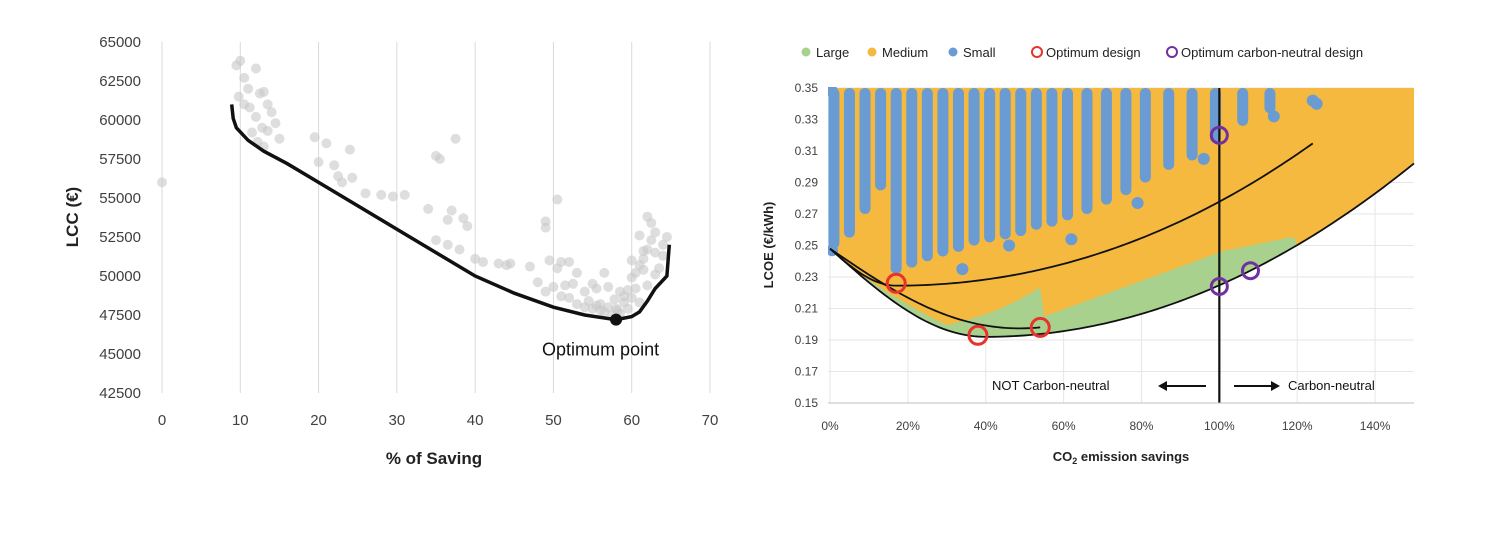 Image resolution: width=1500 pixels, height=554 pixels. Describe the element at coordinates (1172, 52) in the screenshot. I see `legend-carbon-neutral-marker` at that location.